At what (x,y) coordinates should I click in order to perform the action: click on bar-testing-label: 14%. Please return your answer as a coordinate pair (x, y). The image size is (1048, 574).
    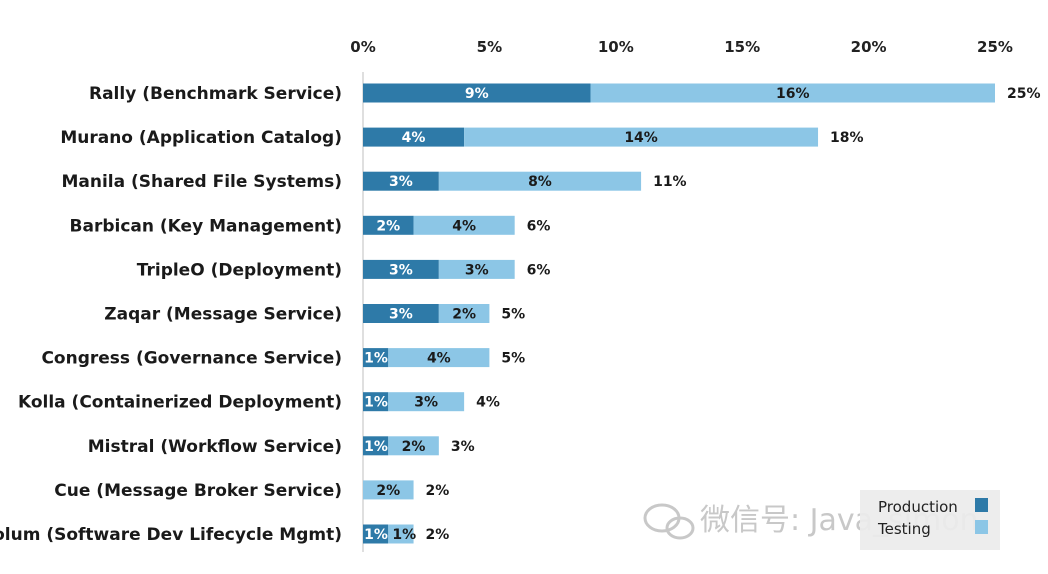
    Looking at the image, I should click on (641, 138).